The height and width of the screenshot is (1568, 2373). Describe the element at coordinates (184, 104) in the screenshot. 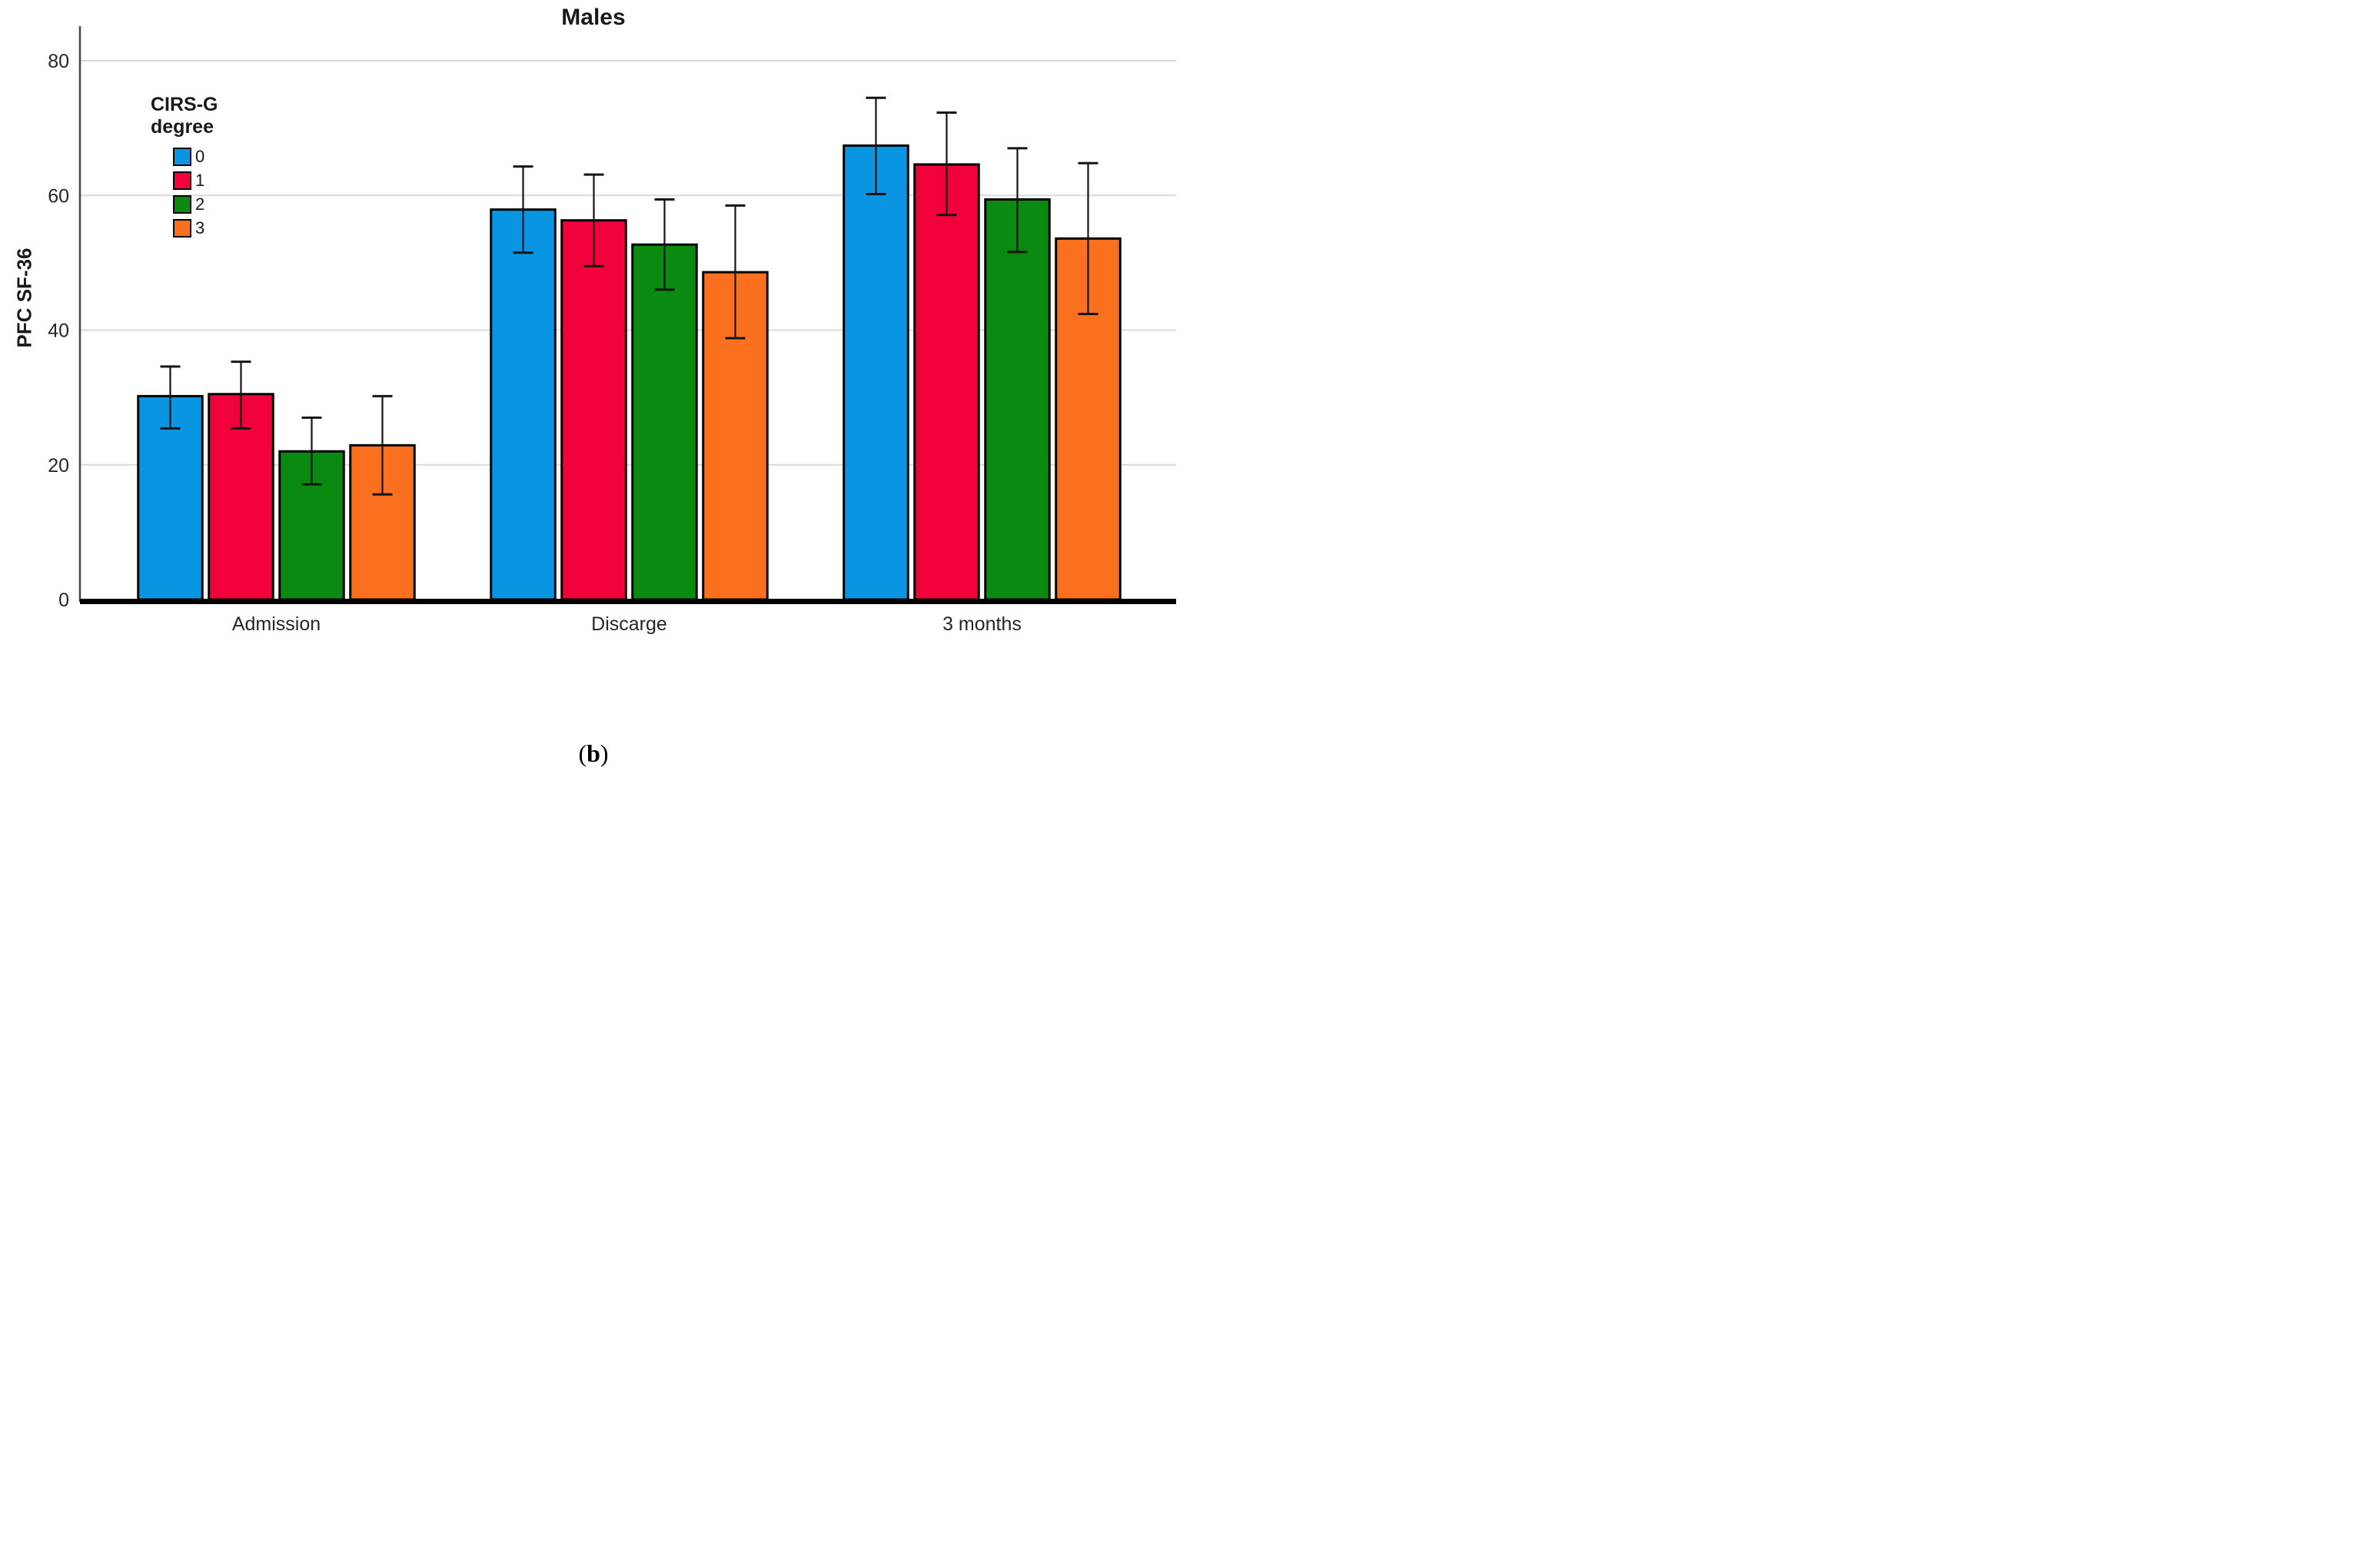

I see `legend-title-line1: CIRS-G` at that location.